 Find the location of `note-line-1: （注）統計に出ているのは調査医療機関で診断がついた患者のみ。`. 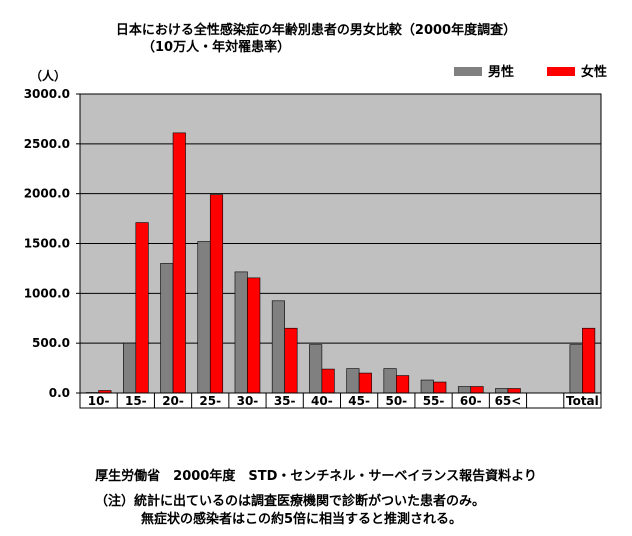

note-line-1: （注）統計に出ているのは調査医療機関で診断がついた患者のみ。 is located at coordinates (290, 501).